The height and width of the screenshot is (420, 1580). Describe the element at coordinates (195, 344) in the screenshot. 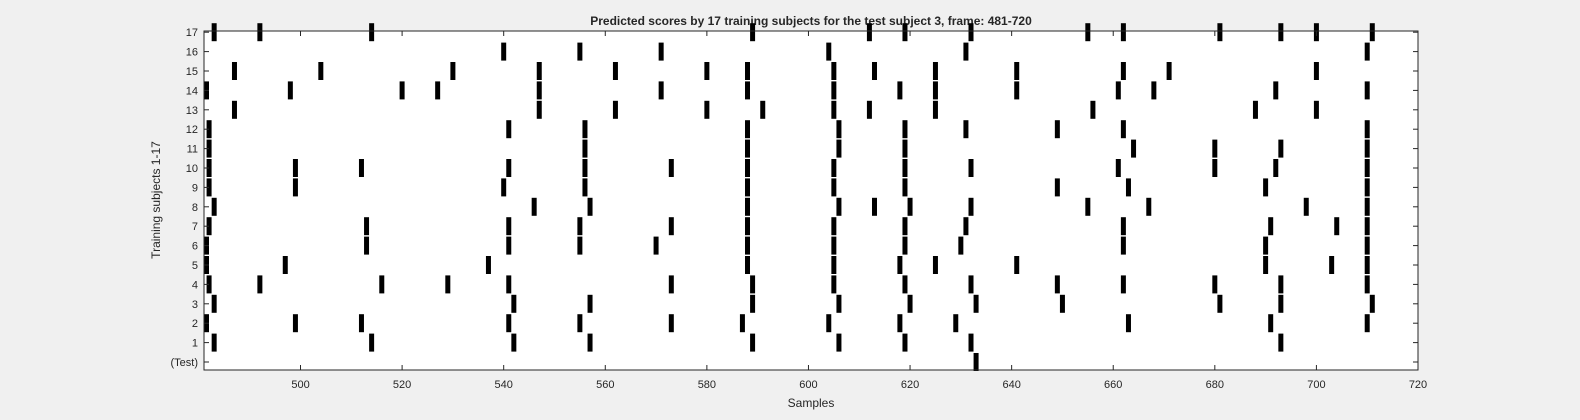

I see `y-tick-label: 1` at that location.